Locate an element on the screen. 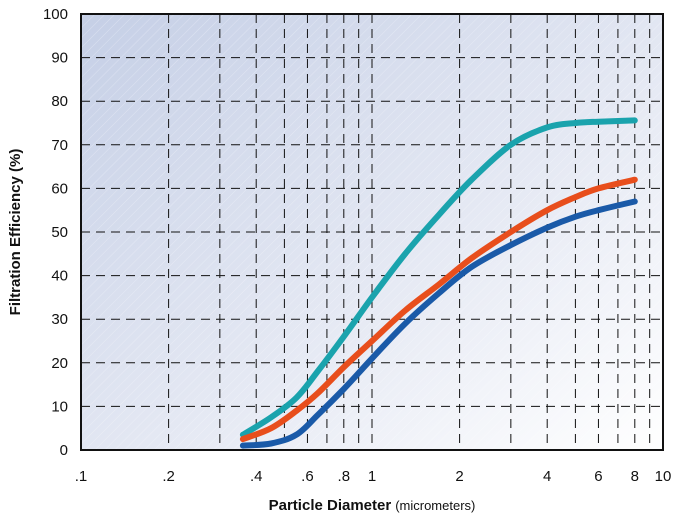 This screenshot has height=518, width=681. x-tick-labels: .1 .2 .4 .6 .8 1 2 4 6 8 10 is located at coordinates (373, 476).